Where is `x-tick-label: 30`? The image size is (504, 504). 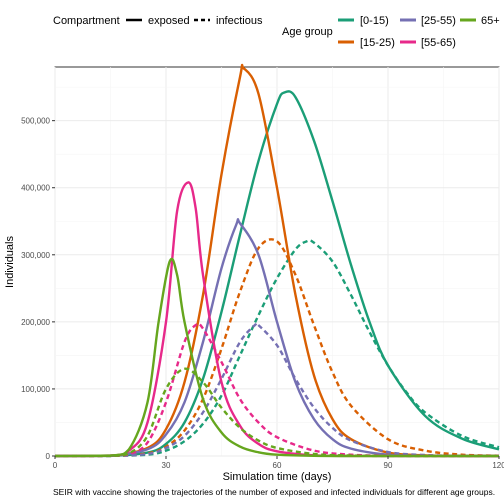
x-tick-label: 30 is located at coordinates (166, 465).